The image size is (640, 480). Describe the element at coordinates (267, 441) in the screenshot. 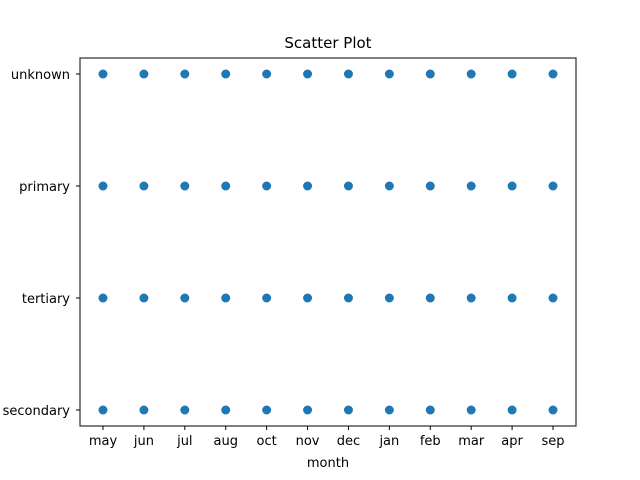

I see `x-tick-label-oct: oct` at that location.